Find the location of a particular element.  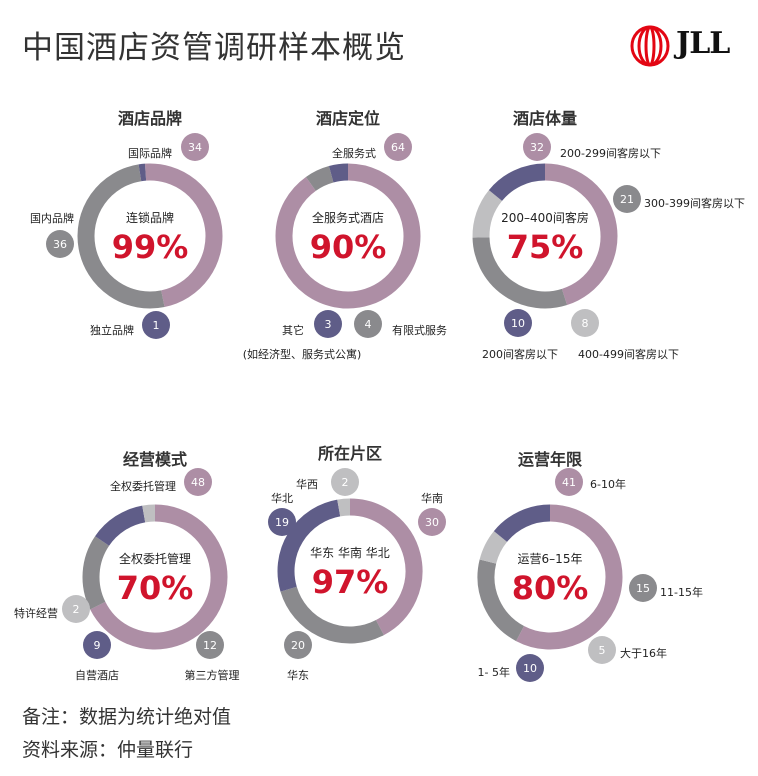

center-value: 90% is located at coordinates (348, 247).